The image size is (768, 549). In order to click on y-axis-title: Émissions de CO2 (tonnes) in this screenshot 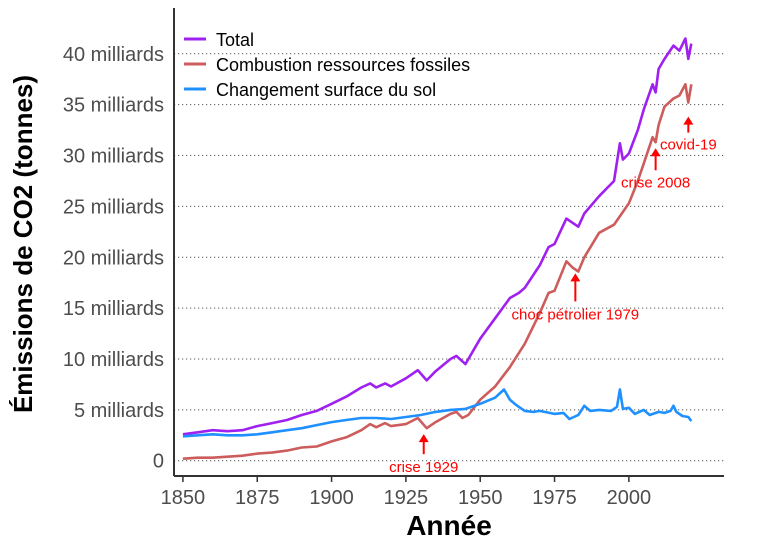, I will do `click(23, 244)`.